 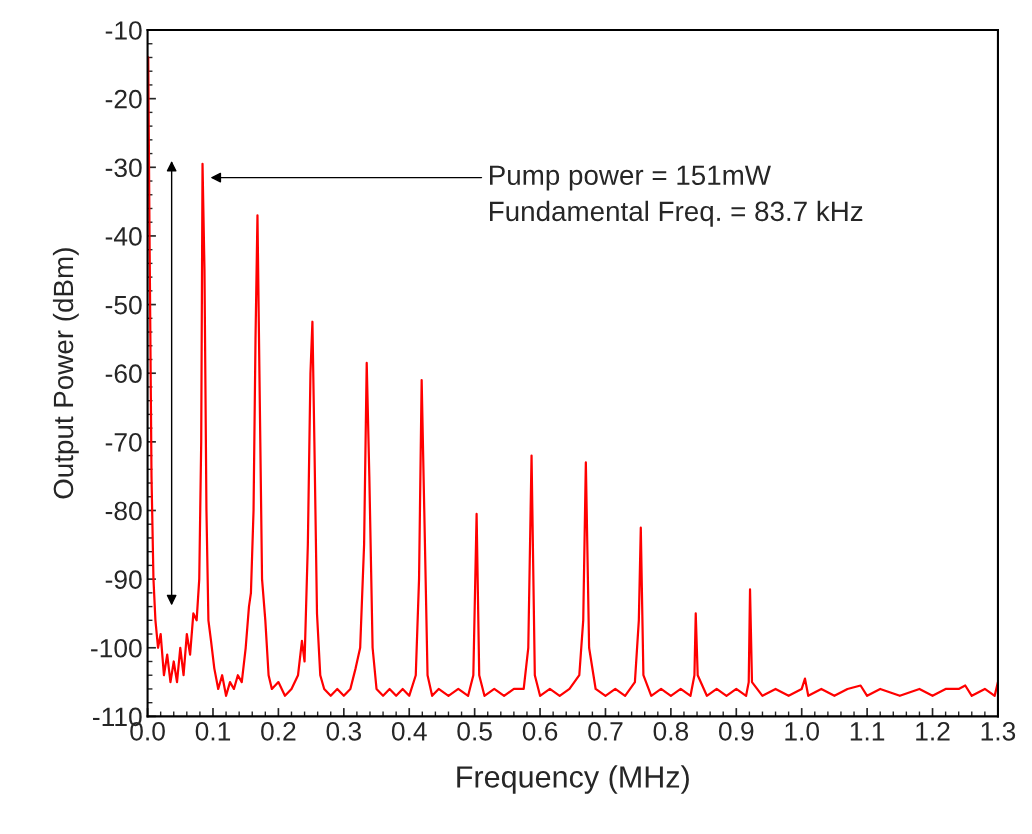 I want to click on y-tick-label: -20, so click(x=123, y=99).